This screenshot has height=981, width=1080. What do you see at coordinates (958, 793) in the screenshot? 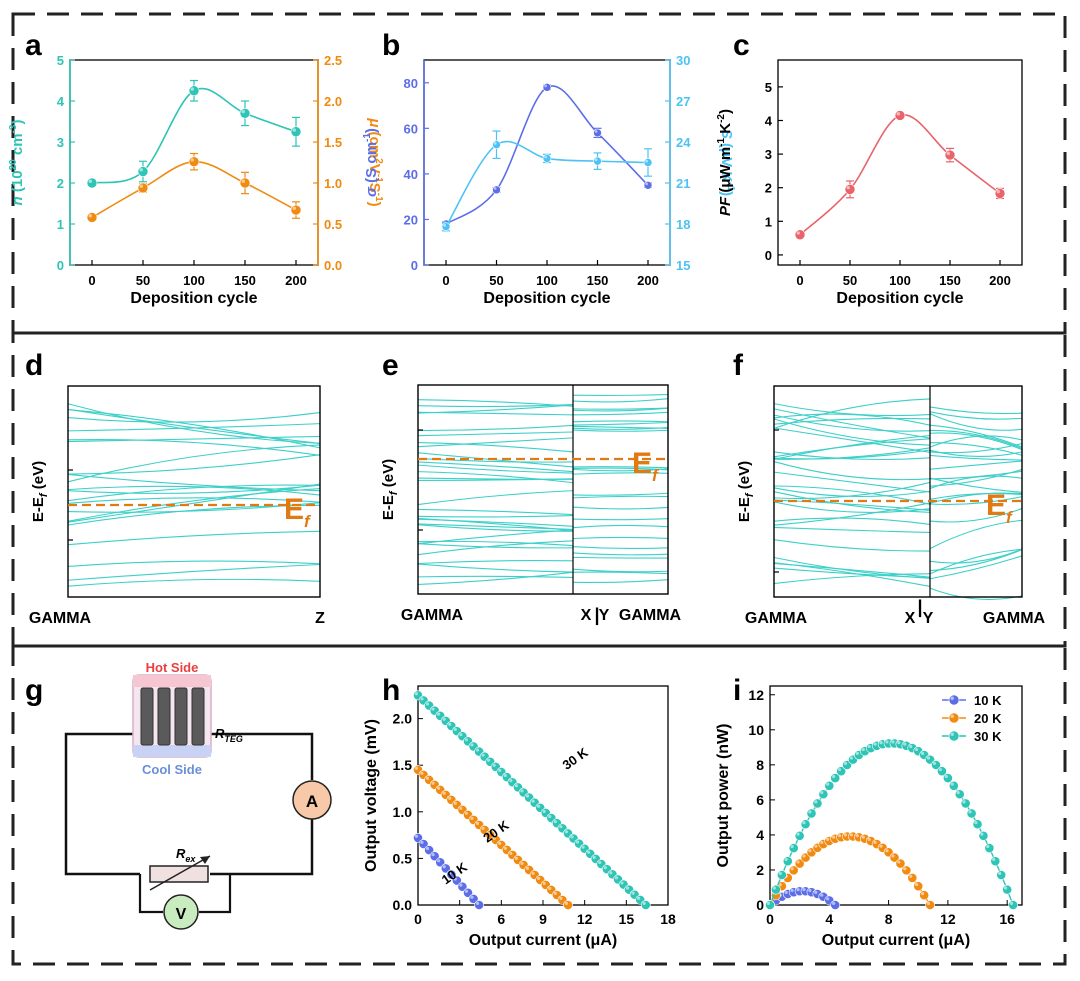
I see `data-point-i-2-32-highlight` at bounding box center [958, 793].